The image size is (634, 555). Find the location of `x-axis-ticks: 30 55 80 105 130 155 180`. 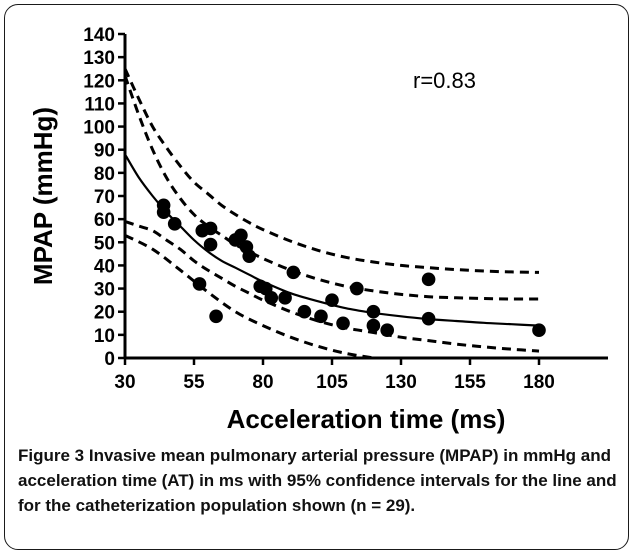

x-axis-ticks: 30 55 80 105 130 155 180 is located at coordinates (334, 375).